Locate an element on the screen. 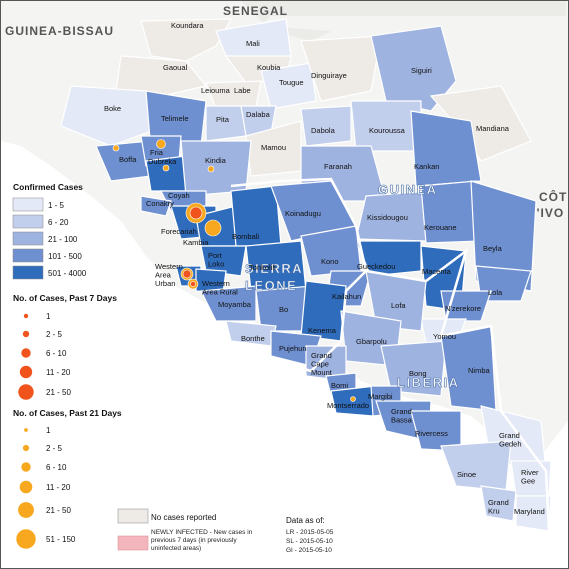 The width and height of the screenshot is (569, 569). district-grand-kru is located at coordinates (498, 503).